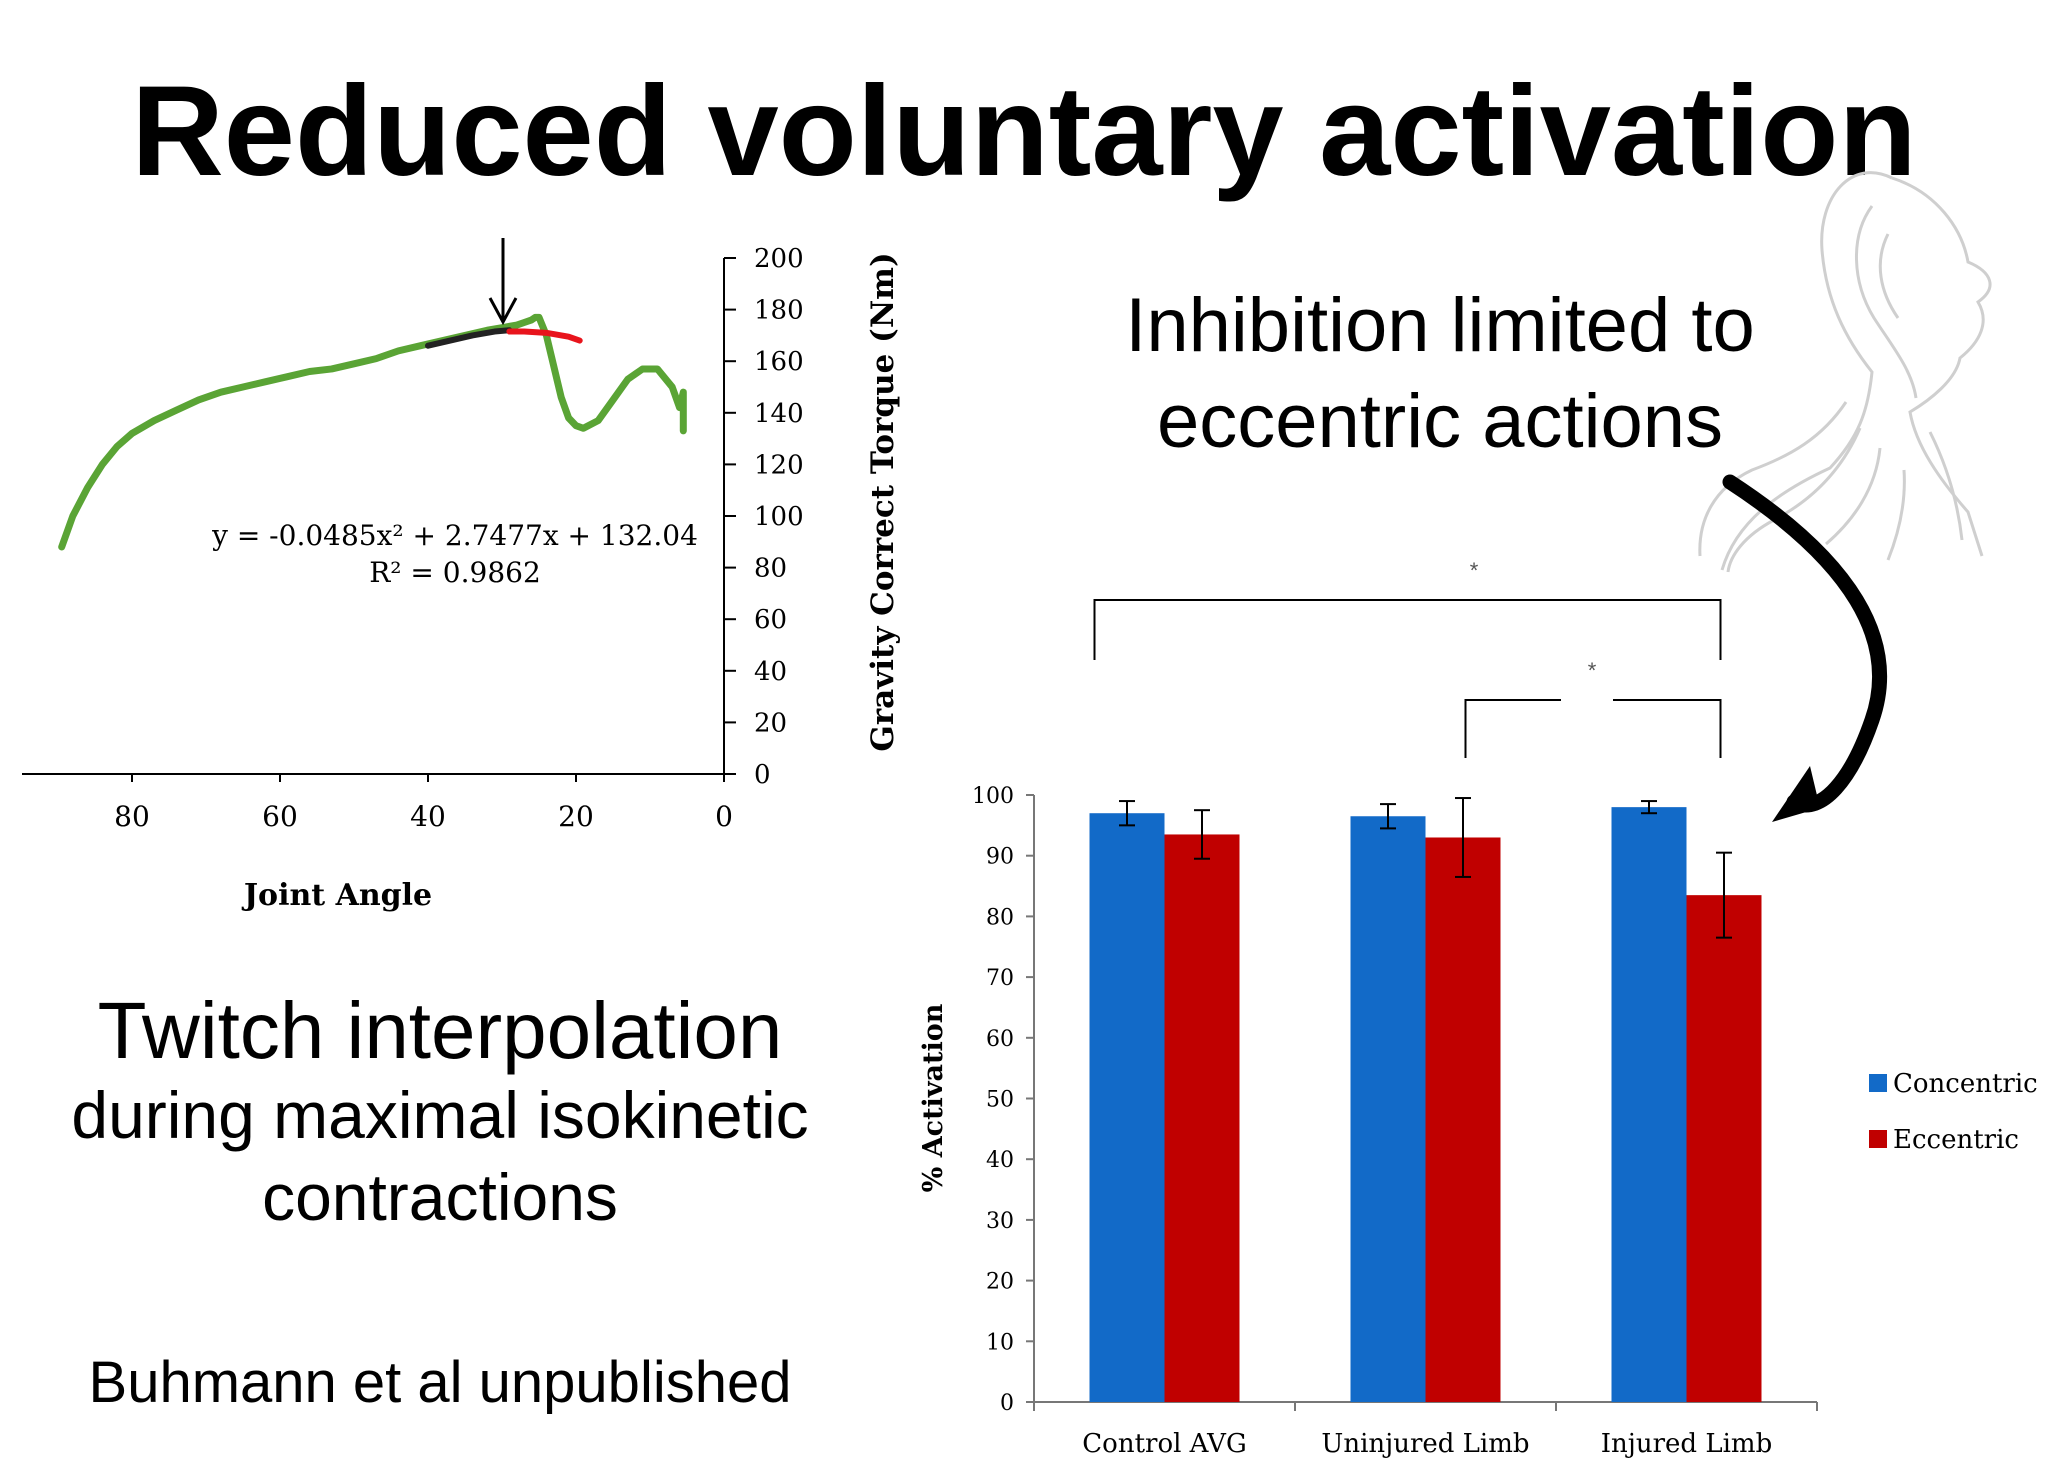 The image size is (2048, 1483). I want to click on category-label: Uninjured Limb, so click(1425, 1444).